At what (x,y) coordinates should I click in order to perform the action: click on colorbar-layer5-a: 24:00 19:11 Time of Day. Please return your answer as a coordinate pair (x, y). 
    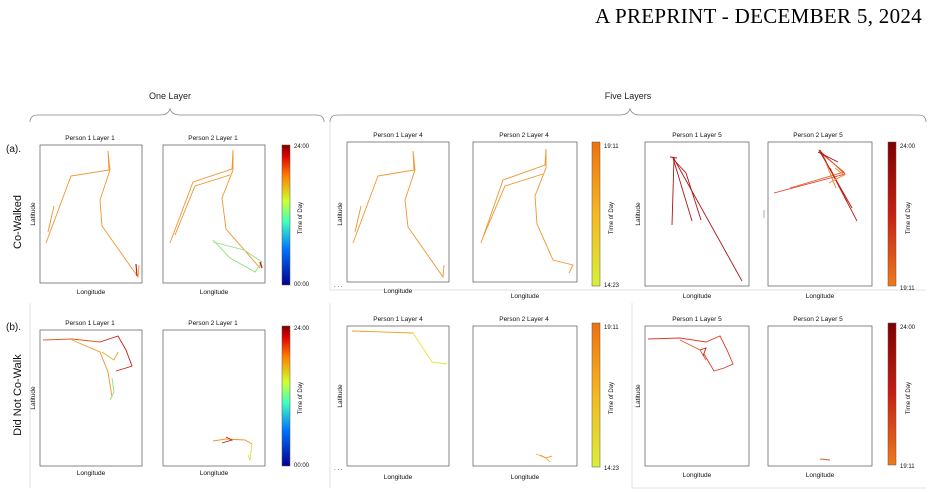
    Looking at the image, I should click on (901, 216).